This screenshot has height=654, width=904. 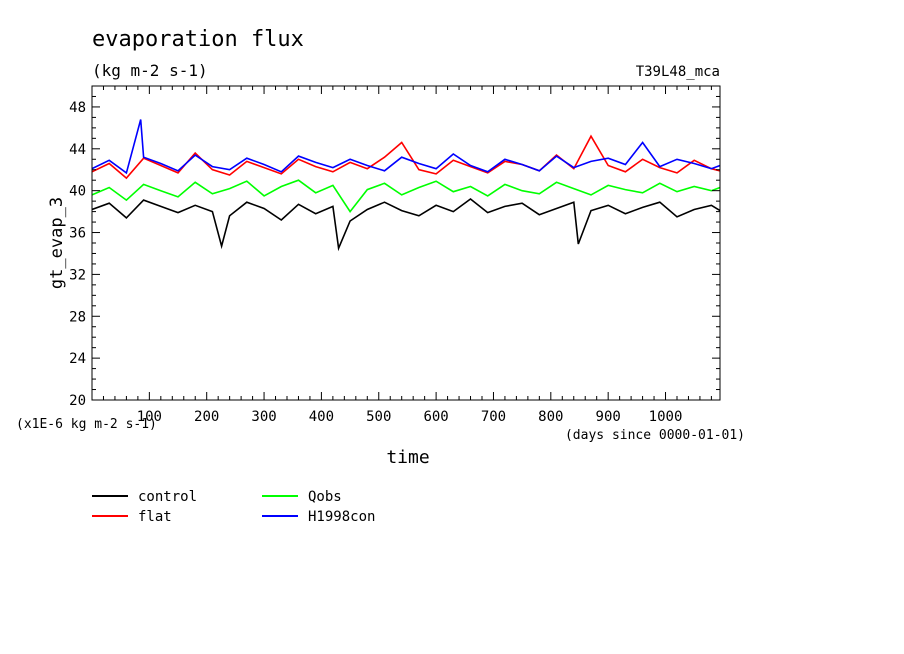 I want to click on series-layer, so click(x=406, y=185).